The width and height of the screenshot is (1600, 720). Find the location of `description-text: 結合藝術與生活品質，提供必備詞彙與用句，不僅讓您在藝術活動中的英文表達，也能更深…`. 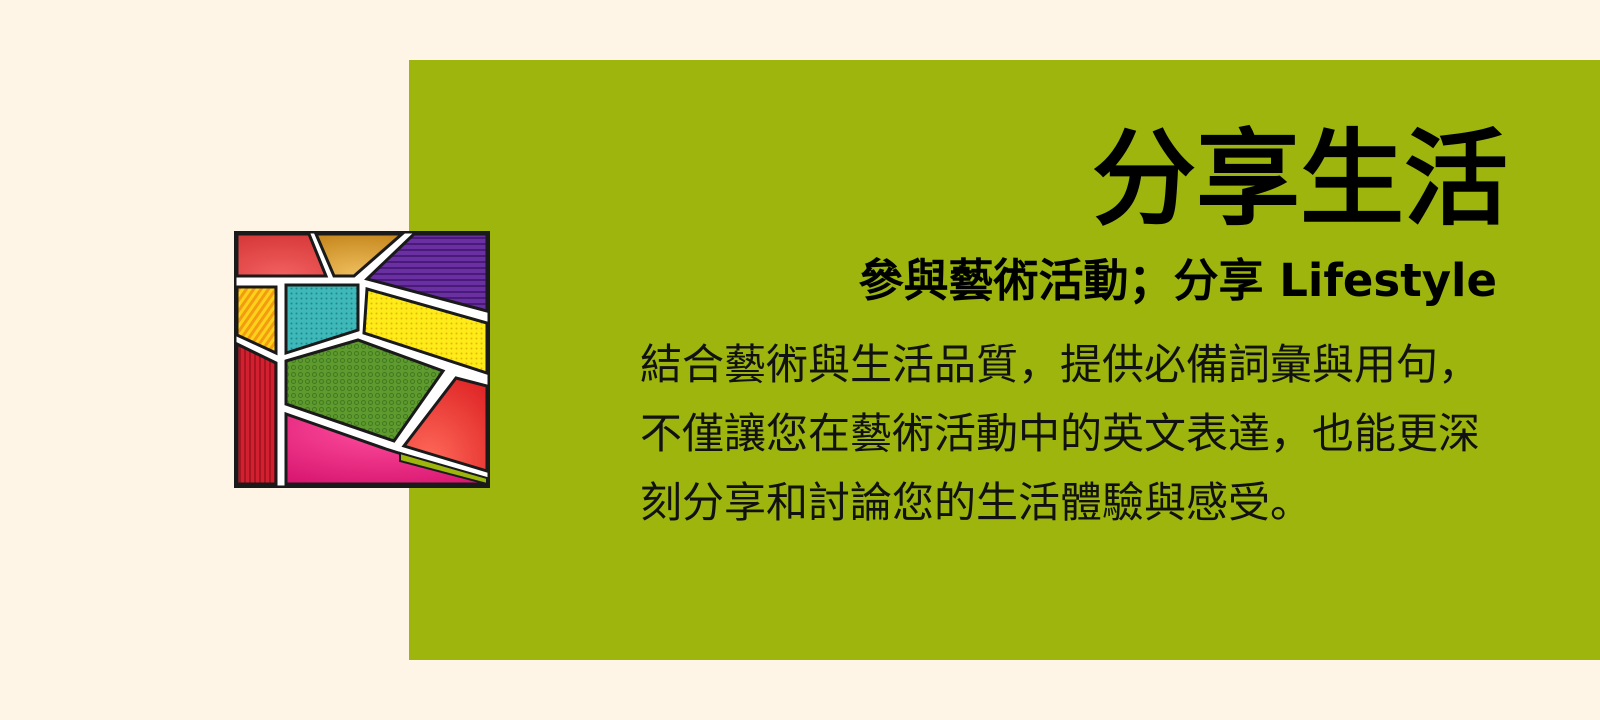

description-text: 結合藝術與生活品質，提供必備詞彙與用句，不僅讓您在藝術活動中的英文表達，也能更深… is located at coordinates (1060, 433).